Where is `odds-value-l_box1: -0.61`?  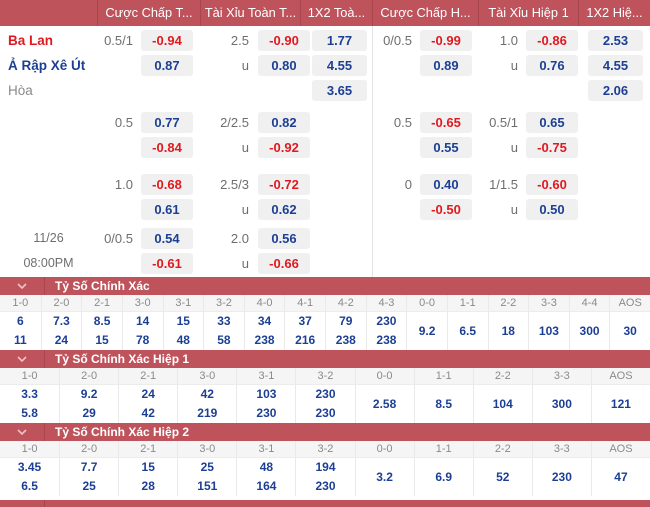 odds-value-l_box1: -0.61 is located at coordinates (167, 263).